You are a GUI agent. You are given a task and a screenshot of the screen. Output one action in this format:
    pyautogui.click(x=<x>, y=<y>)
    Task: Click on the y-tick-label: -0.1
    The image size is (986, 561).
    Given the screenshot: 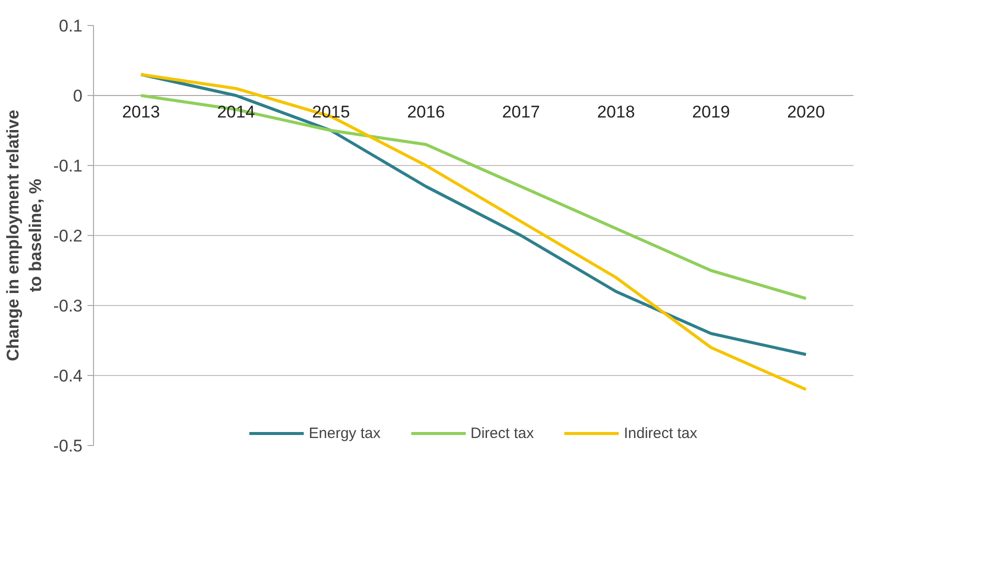 What is the action you would take?
    pyautogui.click(x=68, y=166)
    